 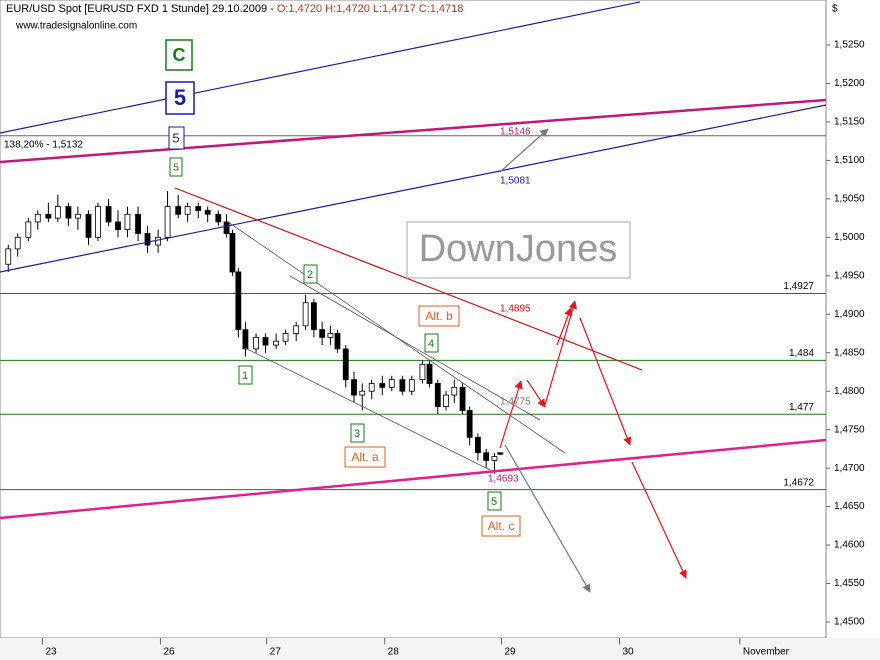 What do you see at coordinates (515, 181) in the screenshot?
I see `line-label: 1,5081` at bounding box center [515, 181].